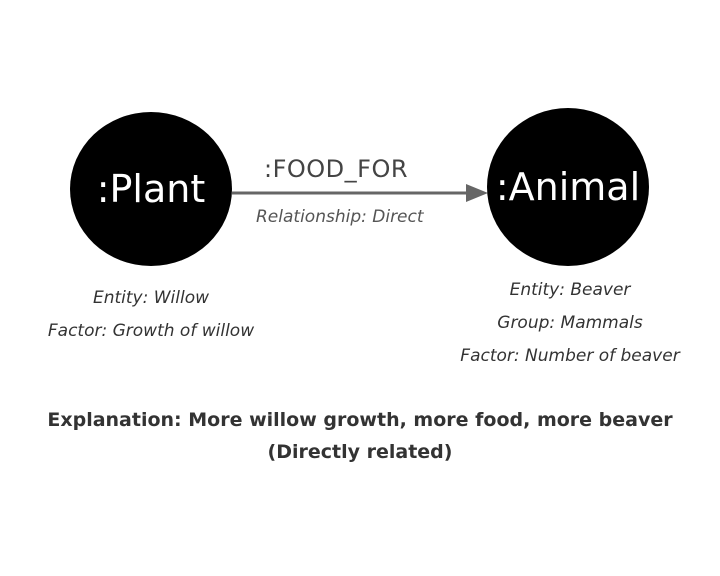 This screenshot has width=720, height=576. Describe the element at coordinates (477, 193) in the screenshot. I see `edge-arrowhead` at that location.